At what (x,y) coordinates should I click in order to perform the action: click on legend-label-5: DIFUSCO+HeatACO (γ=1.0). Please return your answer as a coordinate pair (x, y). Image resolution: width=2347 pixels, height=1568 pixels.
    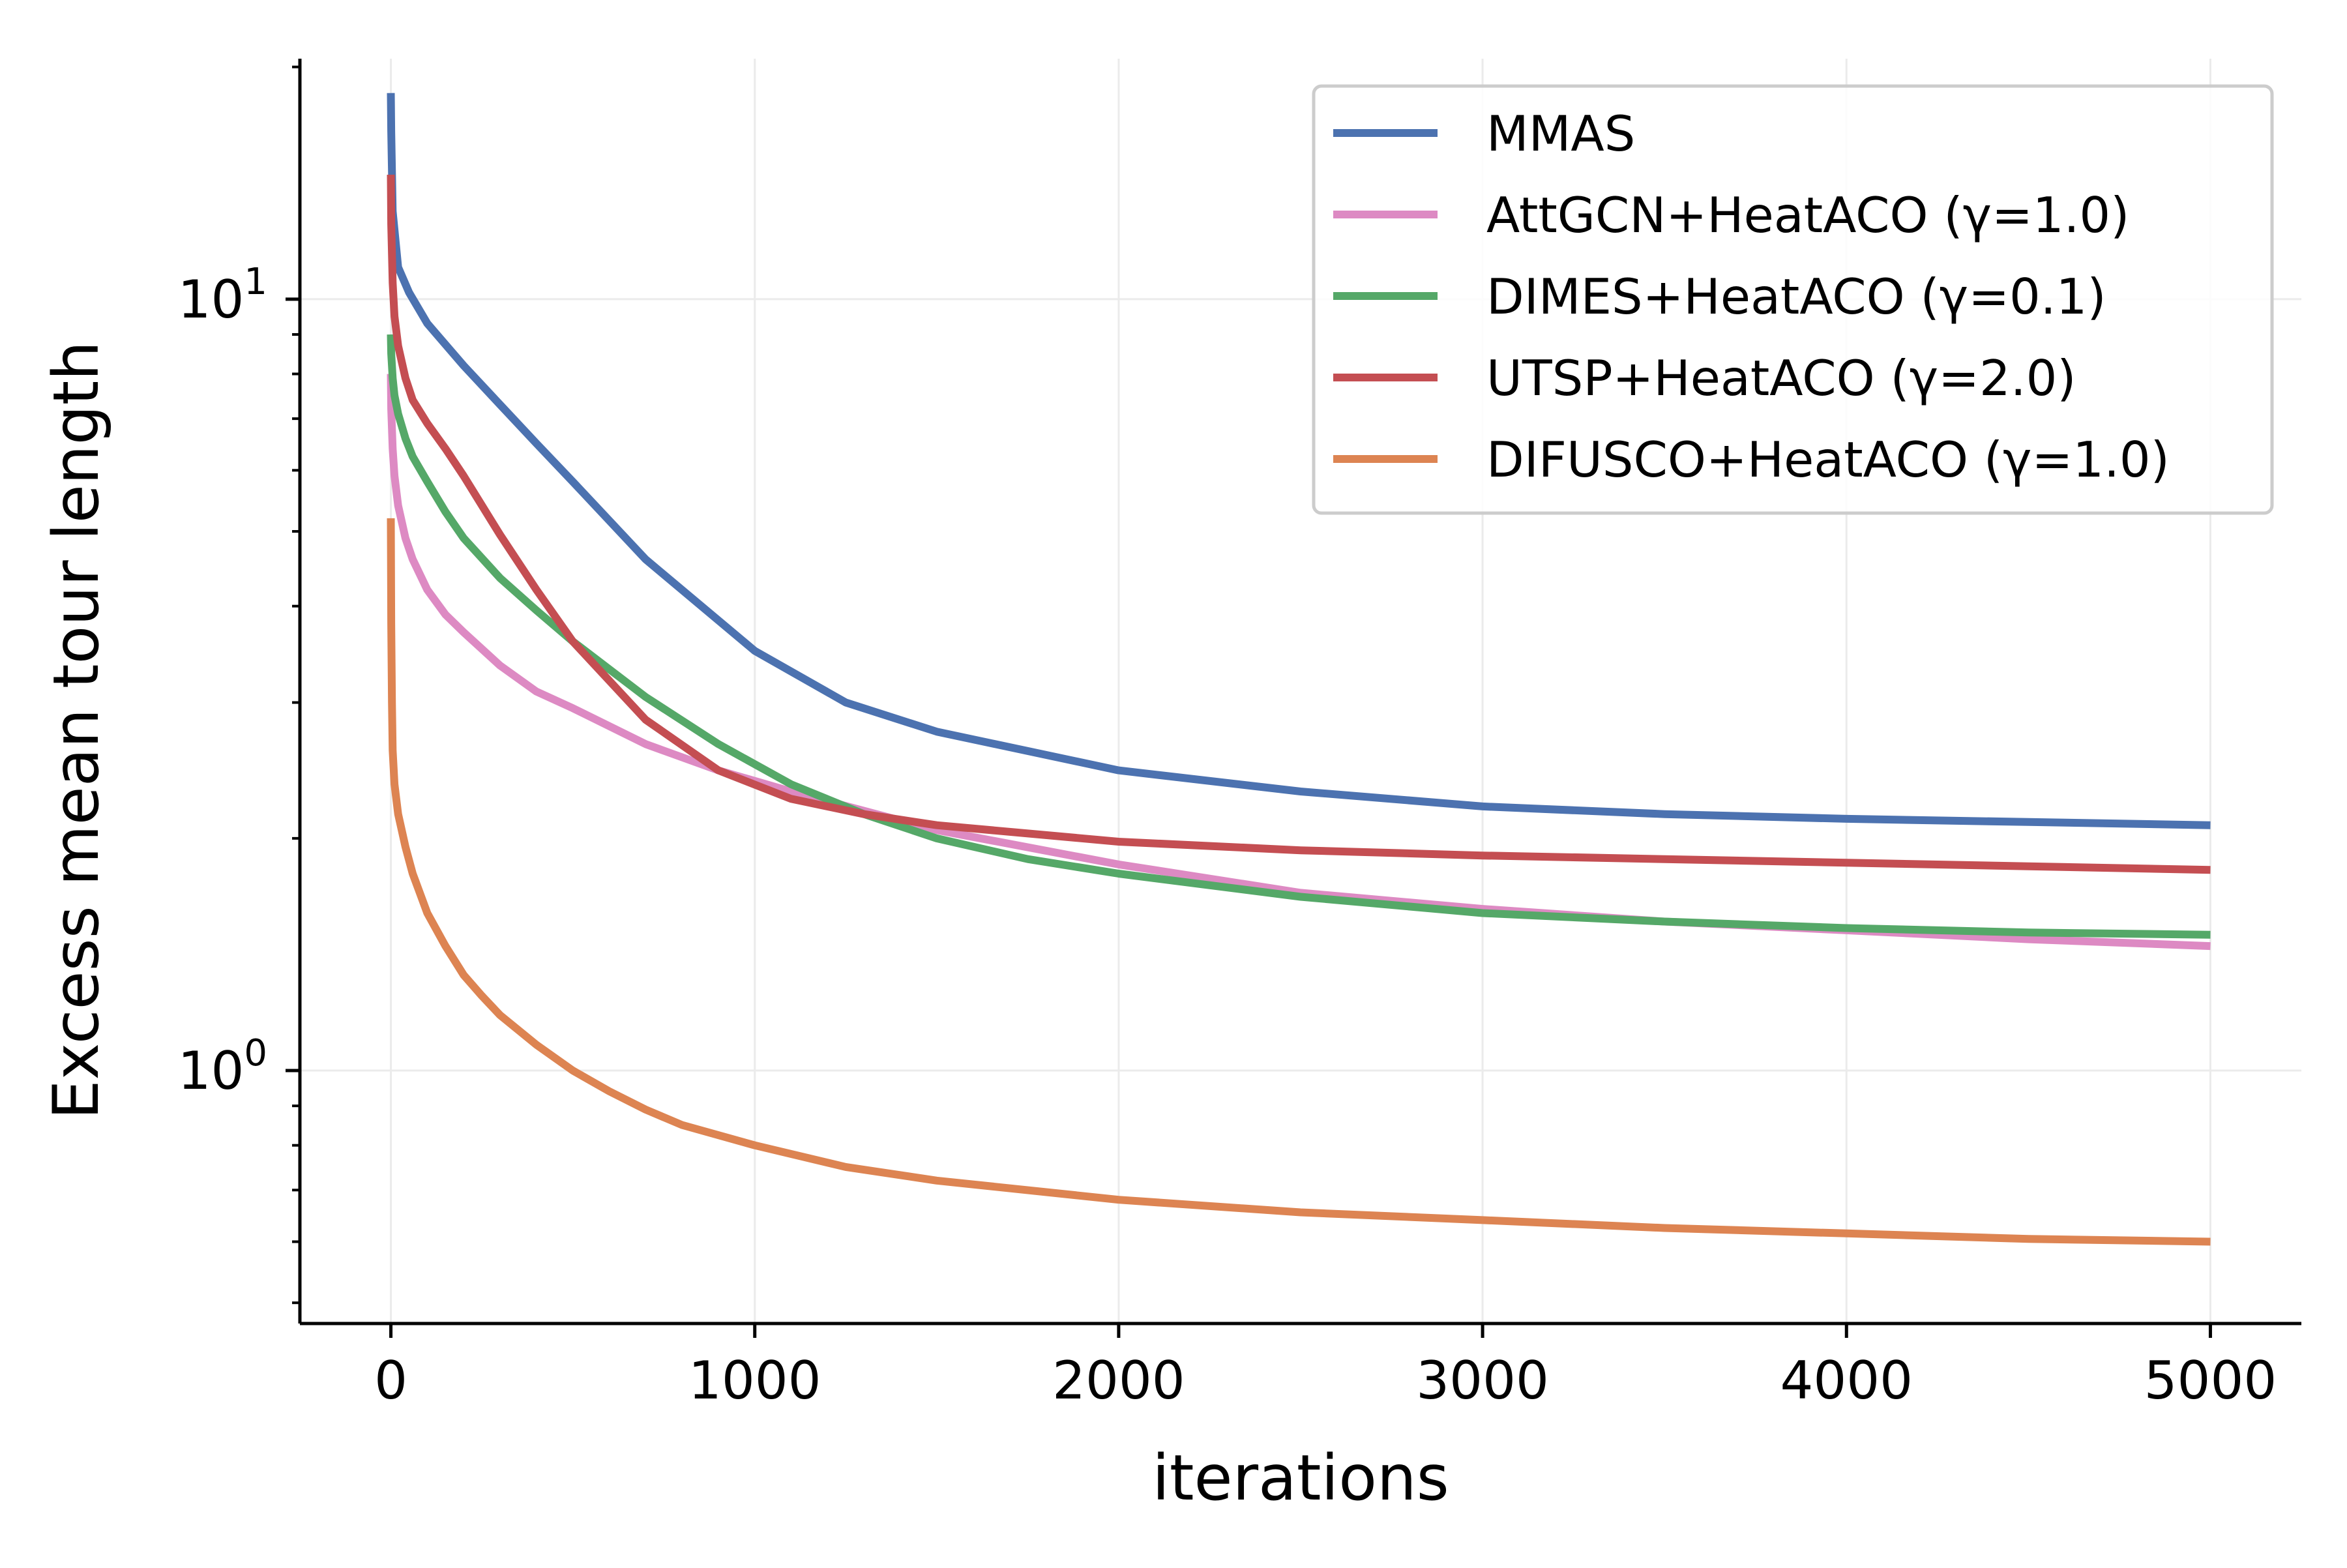
    Looking at the image, I should click on (1828, 460).